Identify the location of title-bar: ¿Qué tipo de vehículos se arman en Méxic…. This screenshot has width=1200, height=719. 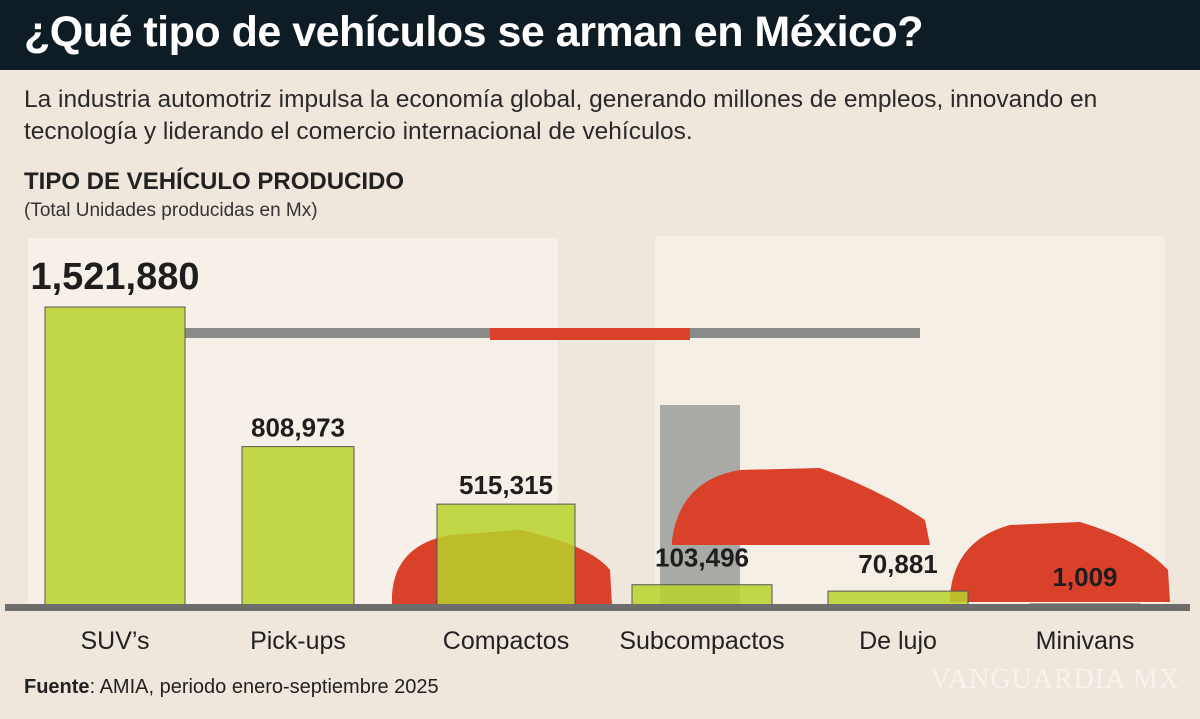
(600, 35).